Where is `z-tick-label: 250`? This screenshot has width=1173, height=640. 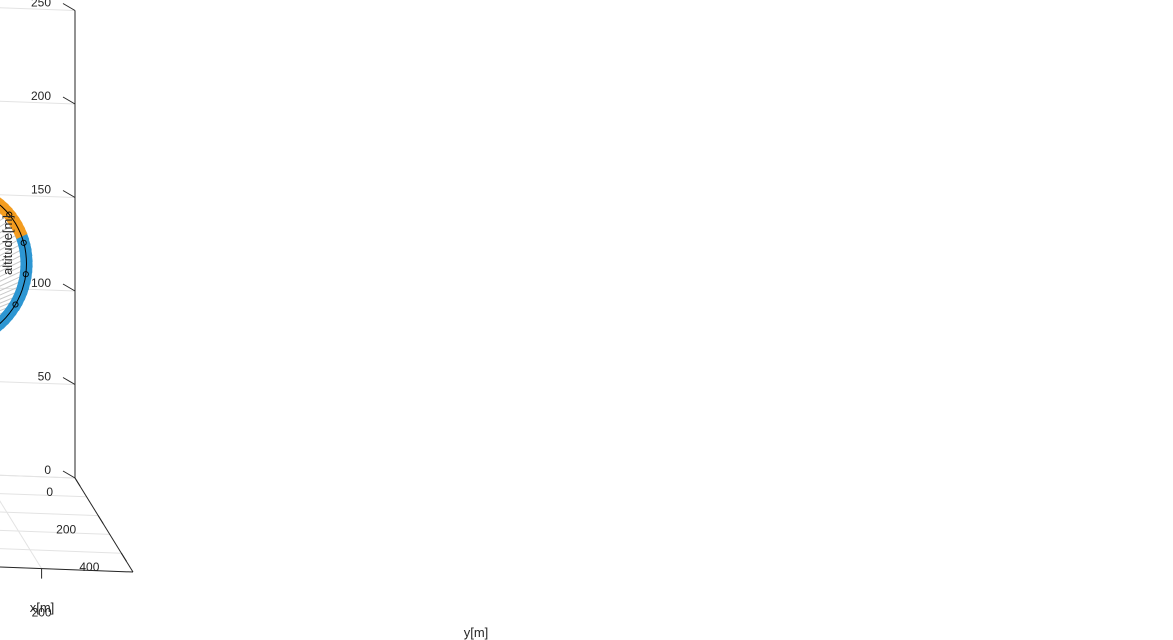
z-tick-label: 250 is located at coordinates (41, 5).